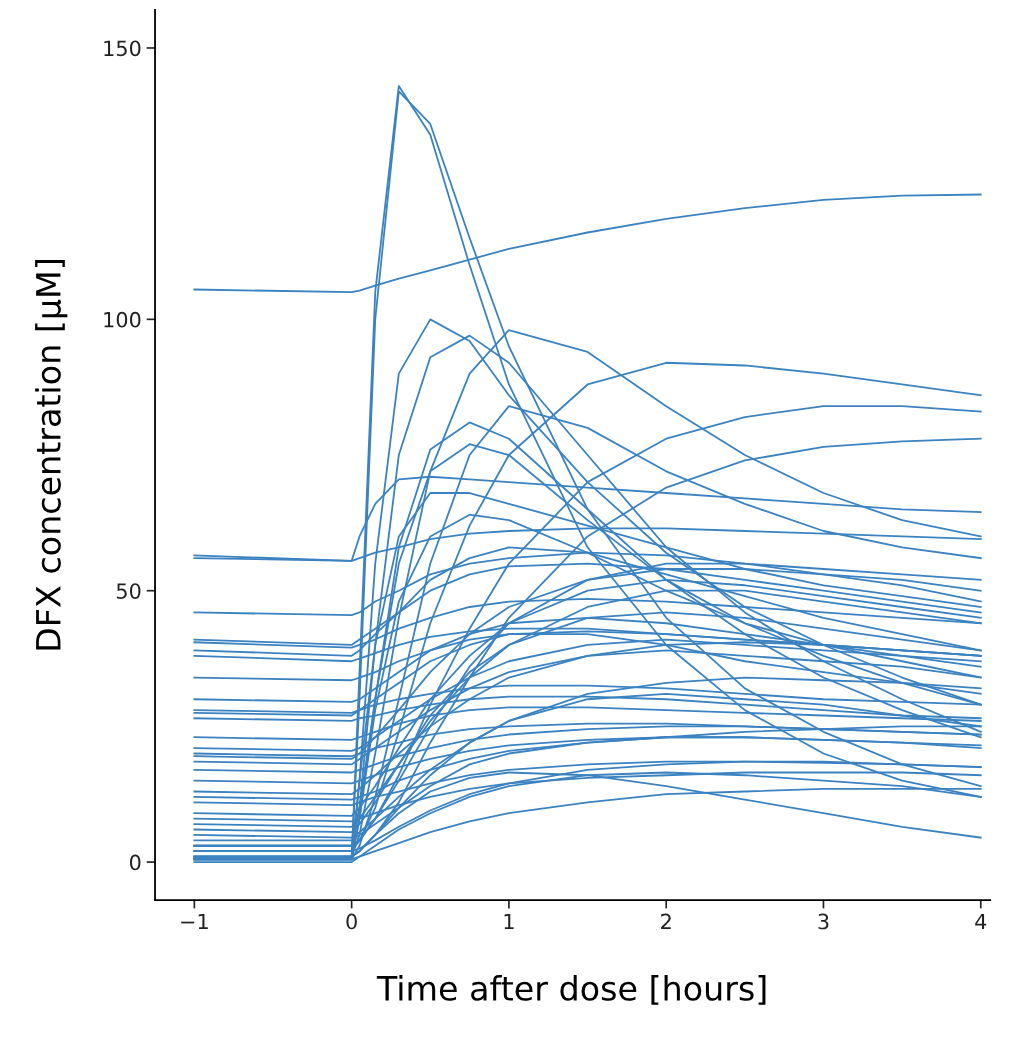 The height and width of the screenshot is (1041, 1016). What do you see at coordinates (509, 921) in the screenshot?
I see `x-tick-label: 1` at bounding box center [509, 921].